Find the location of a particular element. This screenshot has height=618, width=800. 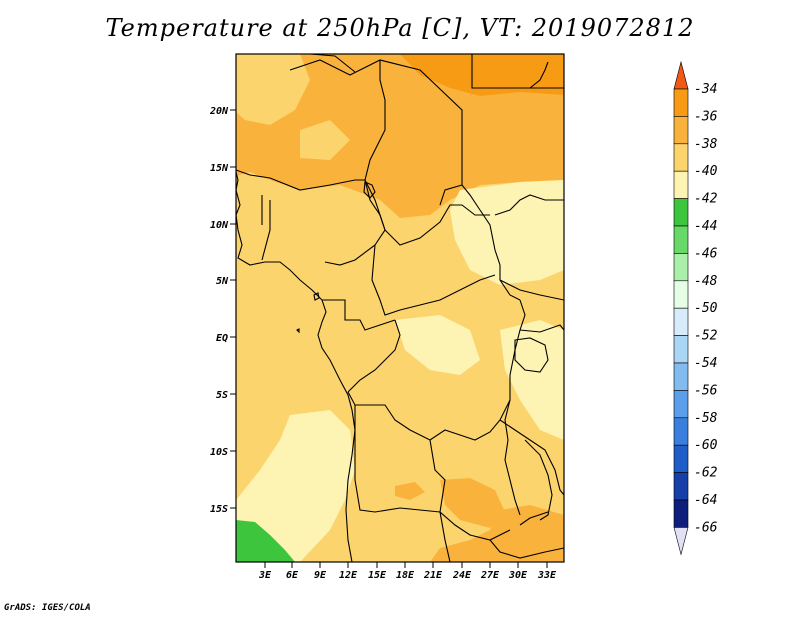

border-malawi is located at coordinates (538, 480).